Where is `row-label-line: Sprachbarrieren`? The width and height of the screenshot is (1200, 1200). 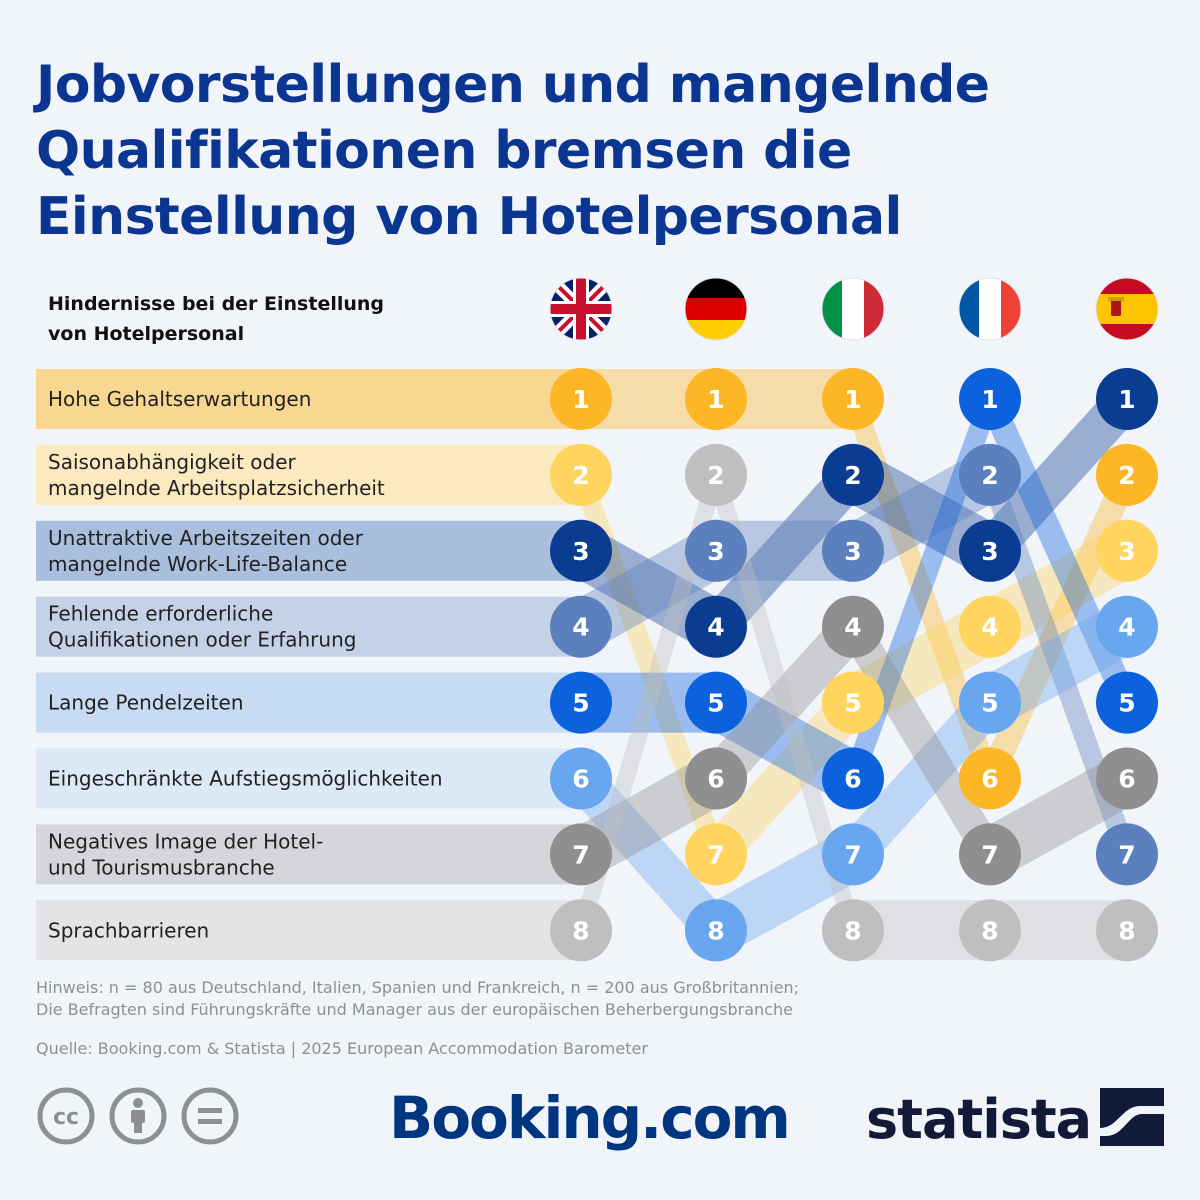
row-label-line: Sprachbarrieren is located at coordinates (128, 930).